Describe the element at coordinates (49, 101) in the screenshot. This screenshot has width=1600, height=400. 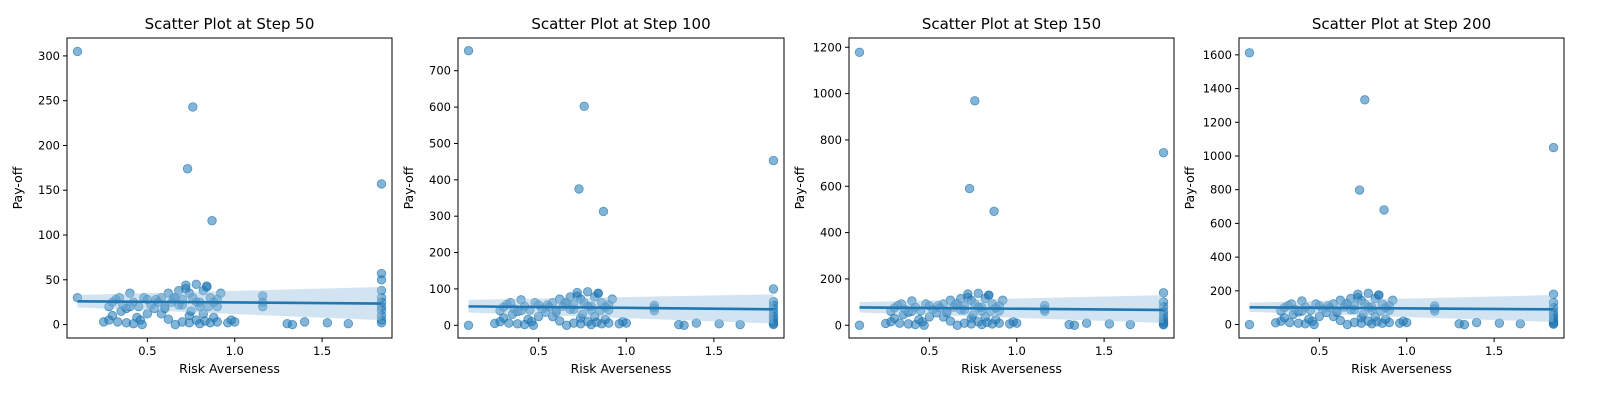
I see `y-tick-label: 250` at that location.